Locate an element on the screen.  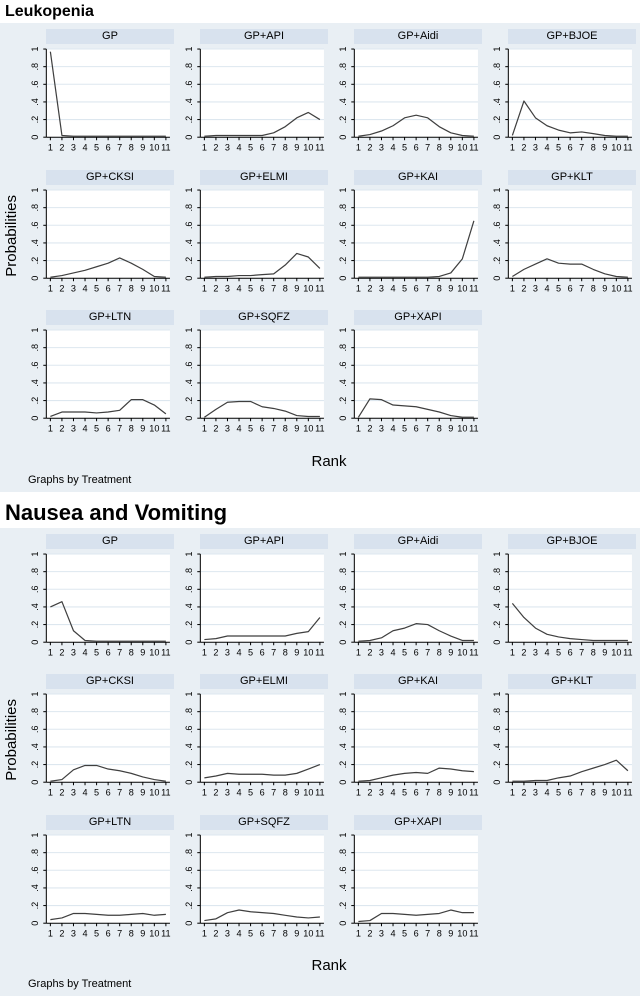
panel-leukopenia-gp: GP 0.2.4.6.8 1 1 2 3 4 5 6 7 8 9 10 11 is located at coordinates (98, 95).